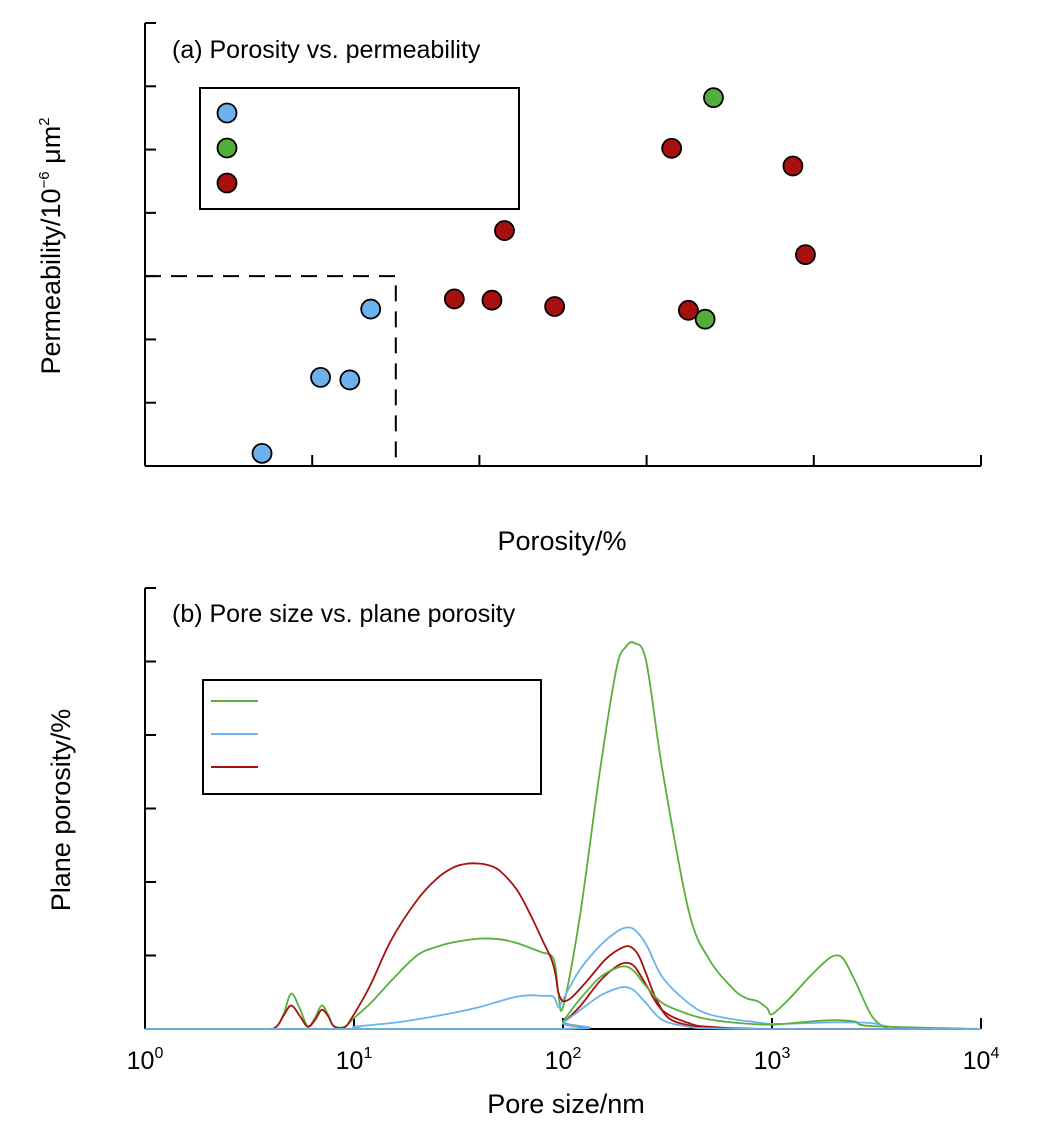 This screenshot has height=1137, width=1062. What do you see at coordinates (145, 1060) in the screenshot?
I see `x-tick-label: 10⁰` at bounding box center [145, 1060].